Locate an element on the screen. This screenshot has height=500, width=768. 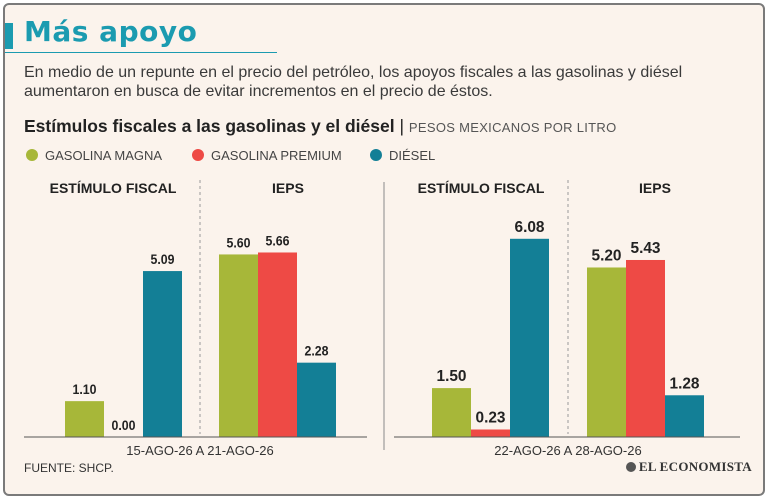
data-label-magna-1-1: 1.10 is located at coordinates (85, 389).